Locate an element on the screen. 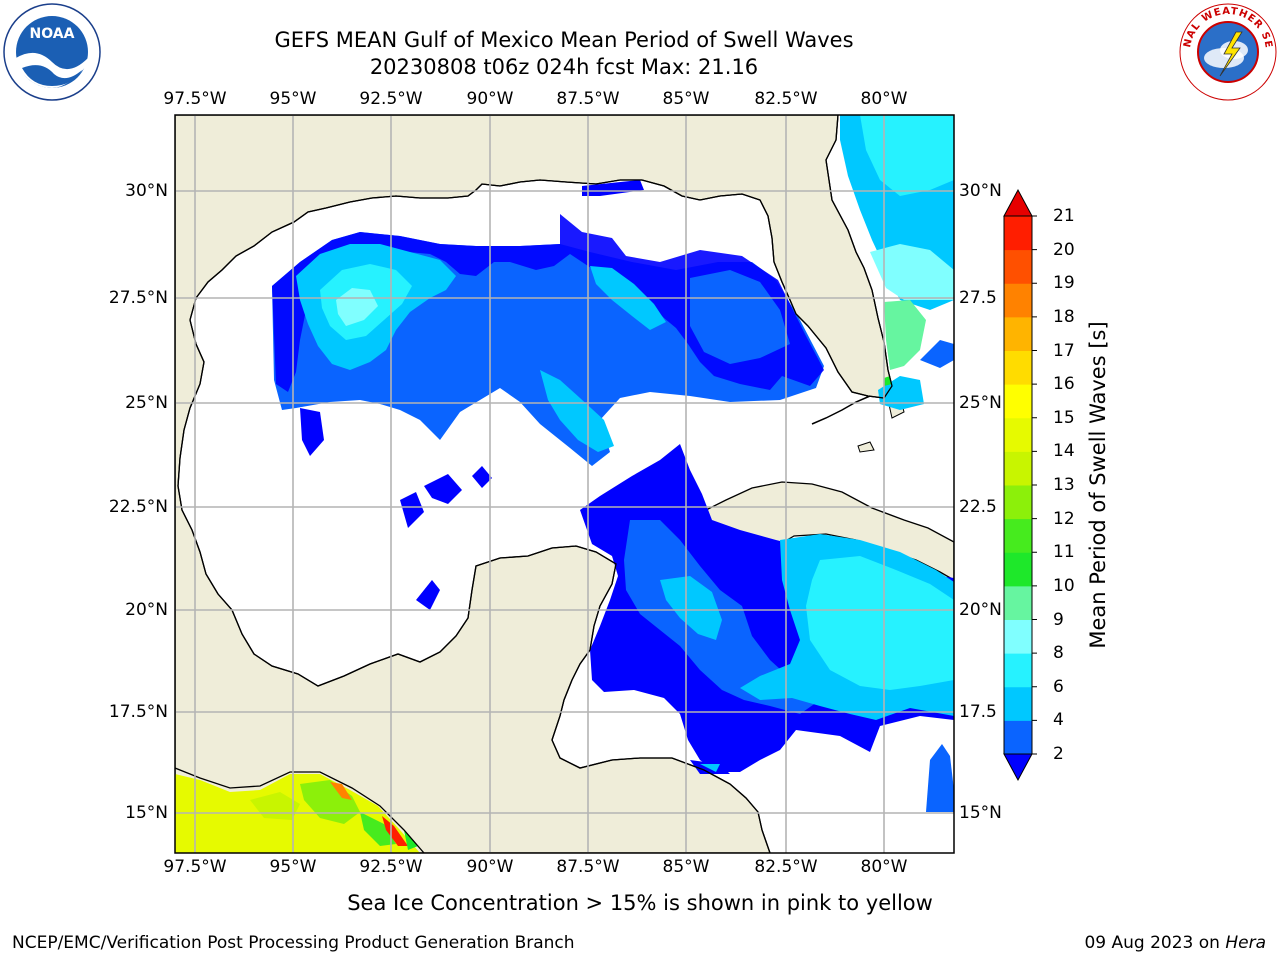 The image size is (1280, 960). lat-tick-left: 15°N is located at coordinates (146, 813).